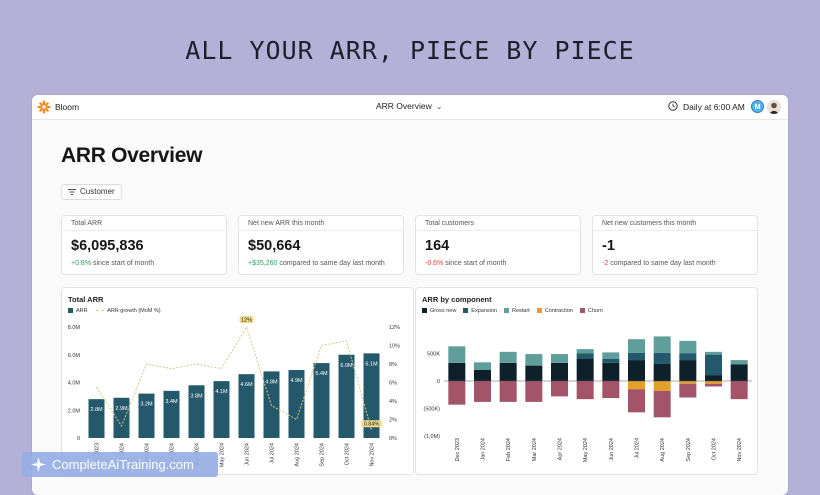  I want to click on legend-item: Restart, so click(516, 311).